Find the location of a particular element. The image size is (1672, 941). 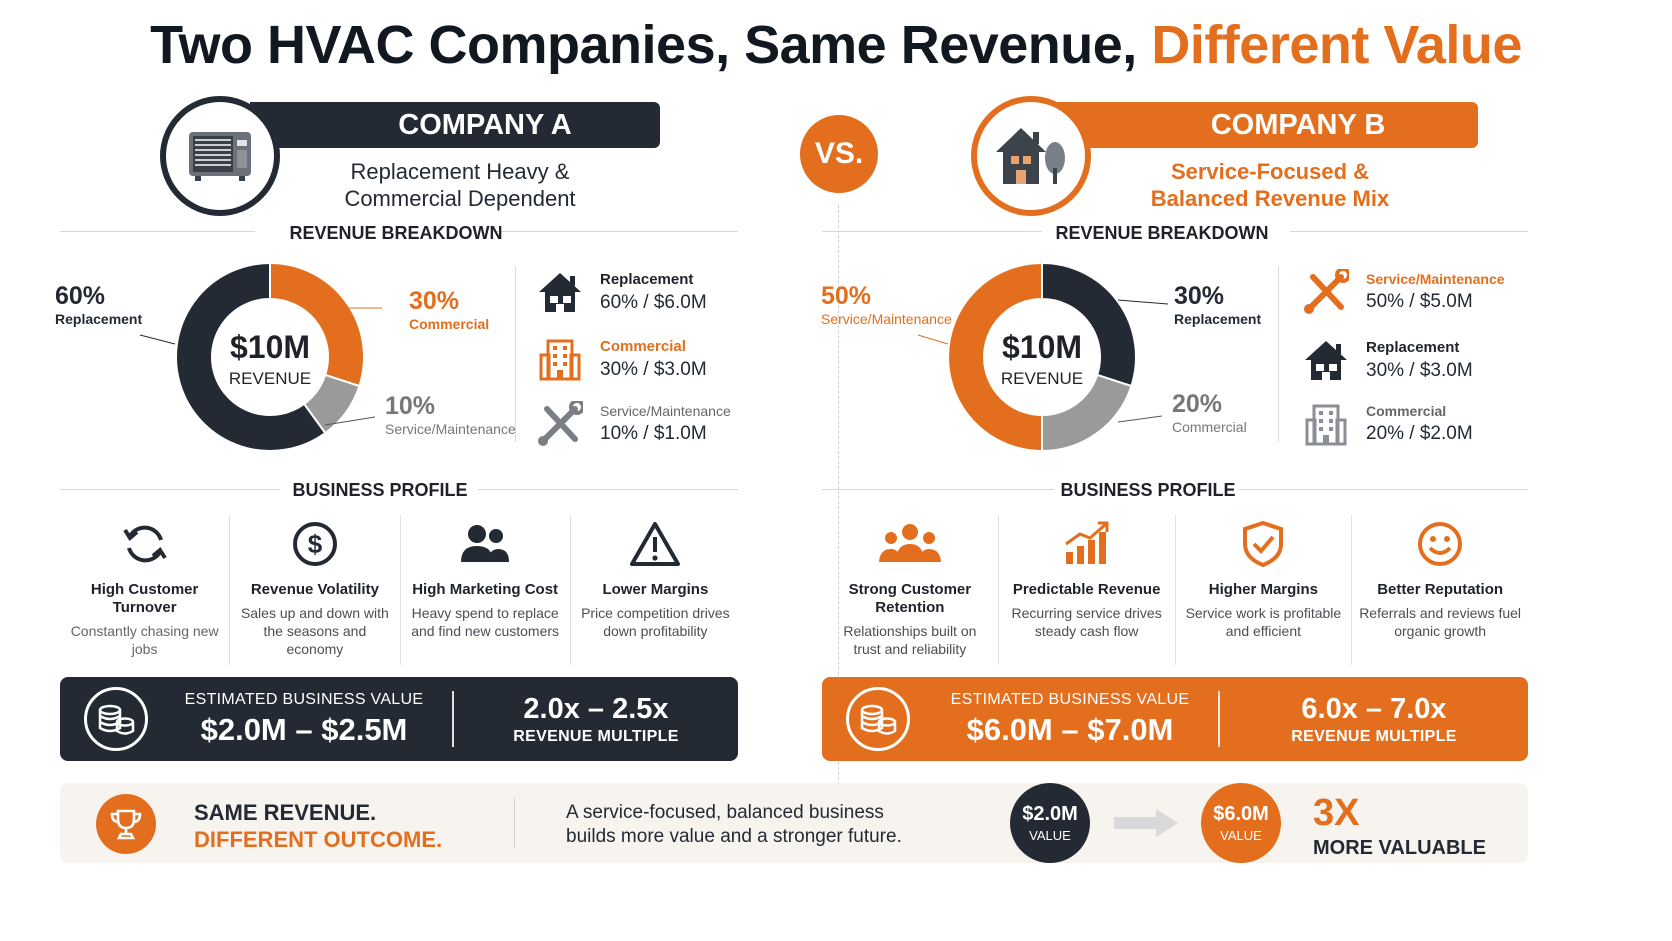

people-icon is located at coordinates (485, 543).